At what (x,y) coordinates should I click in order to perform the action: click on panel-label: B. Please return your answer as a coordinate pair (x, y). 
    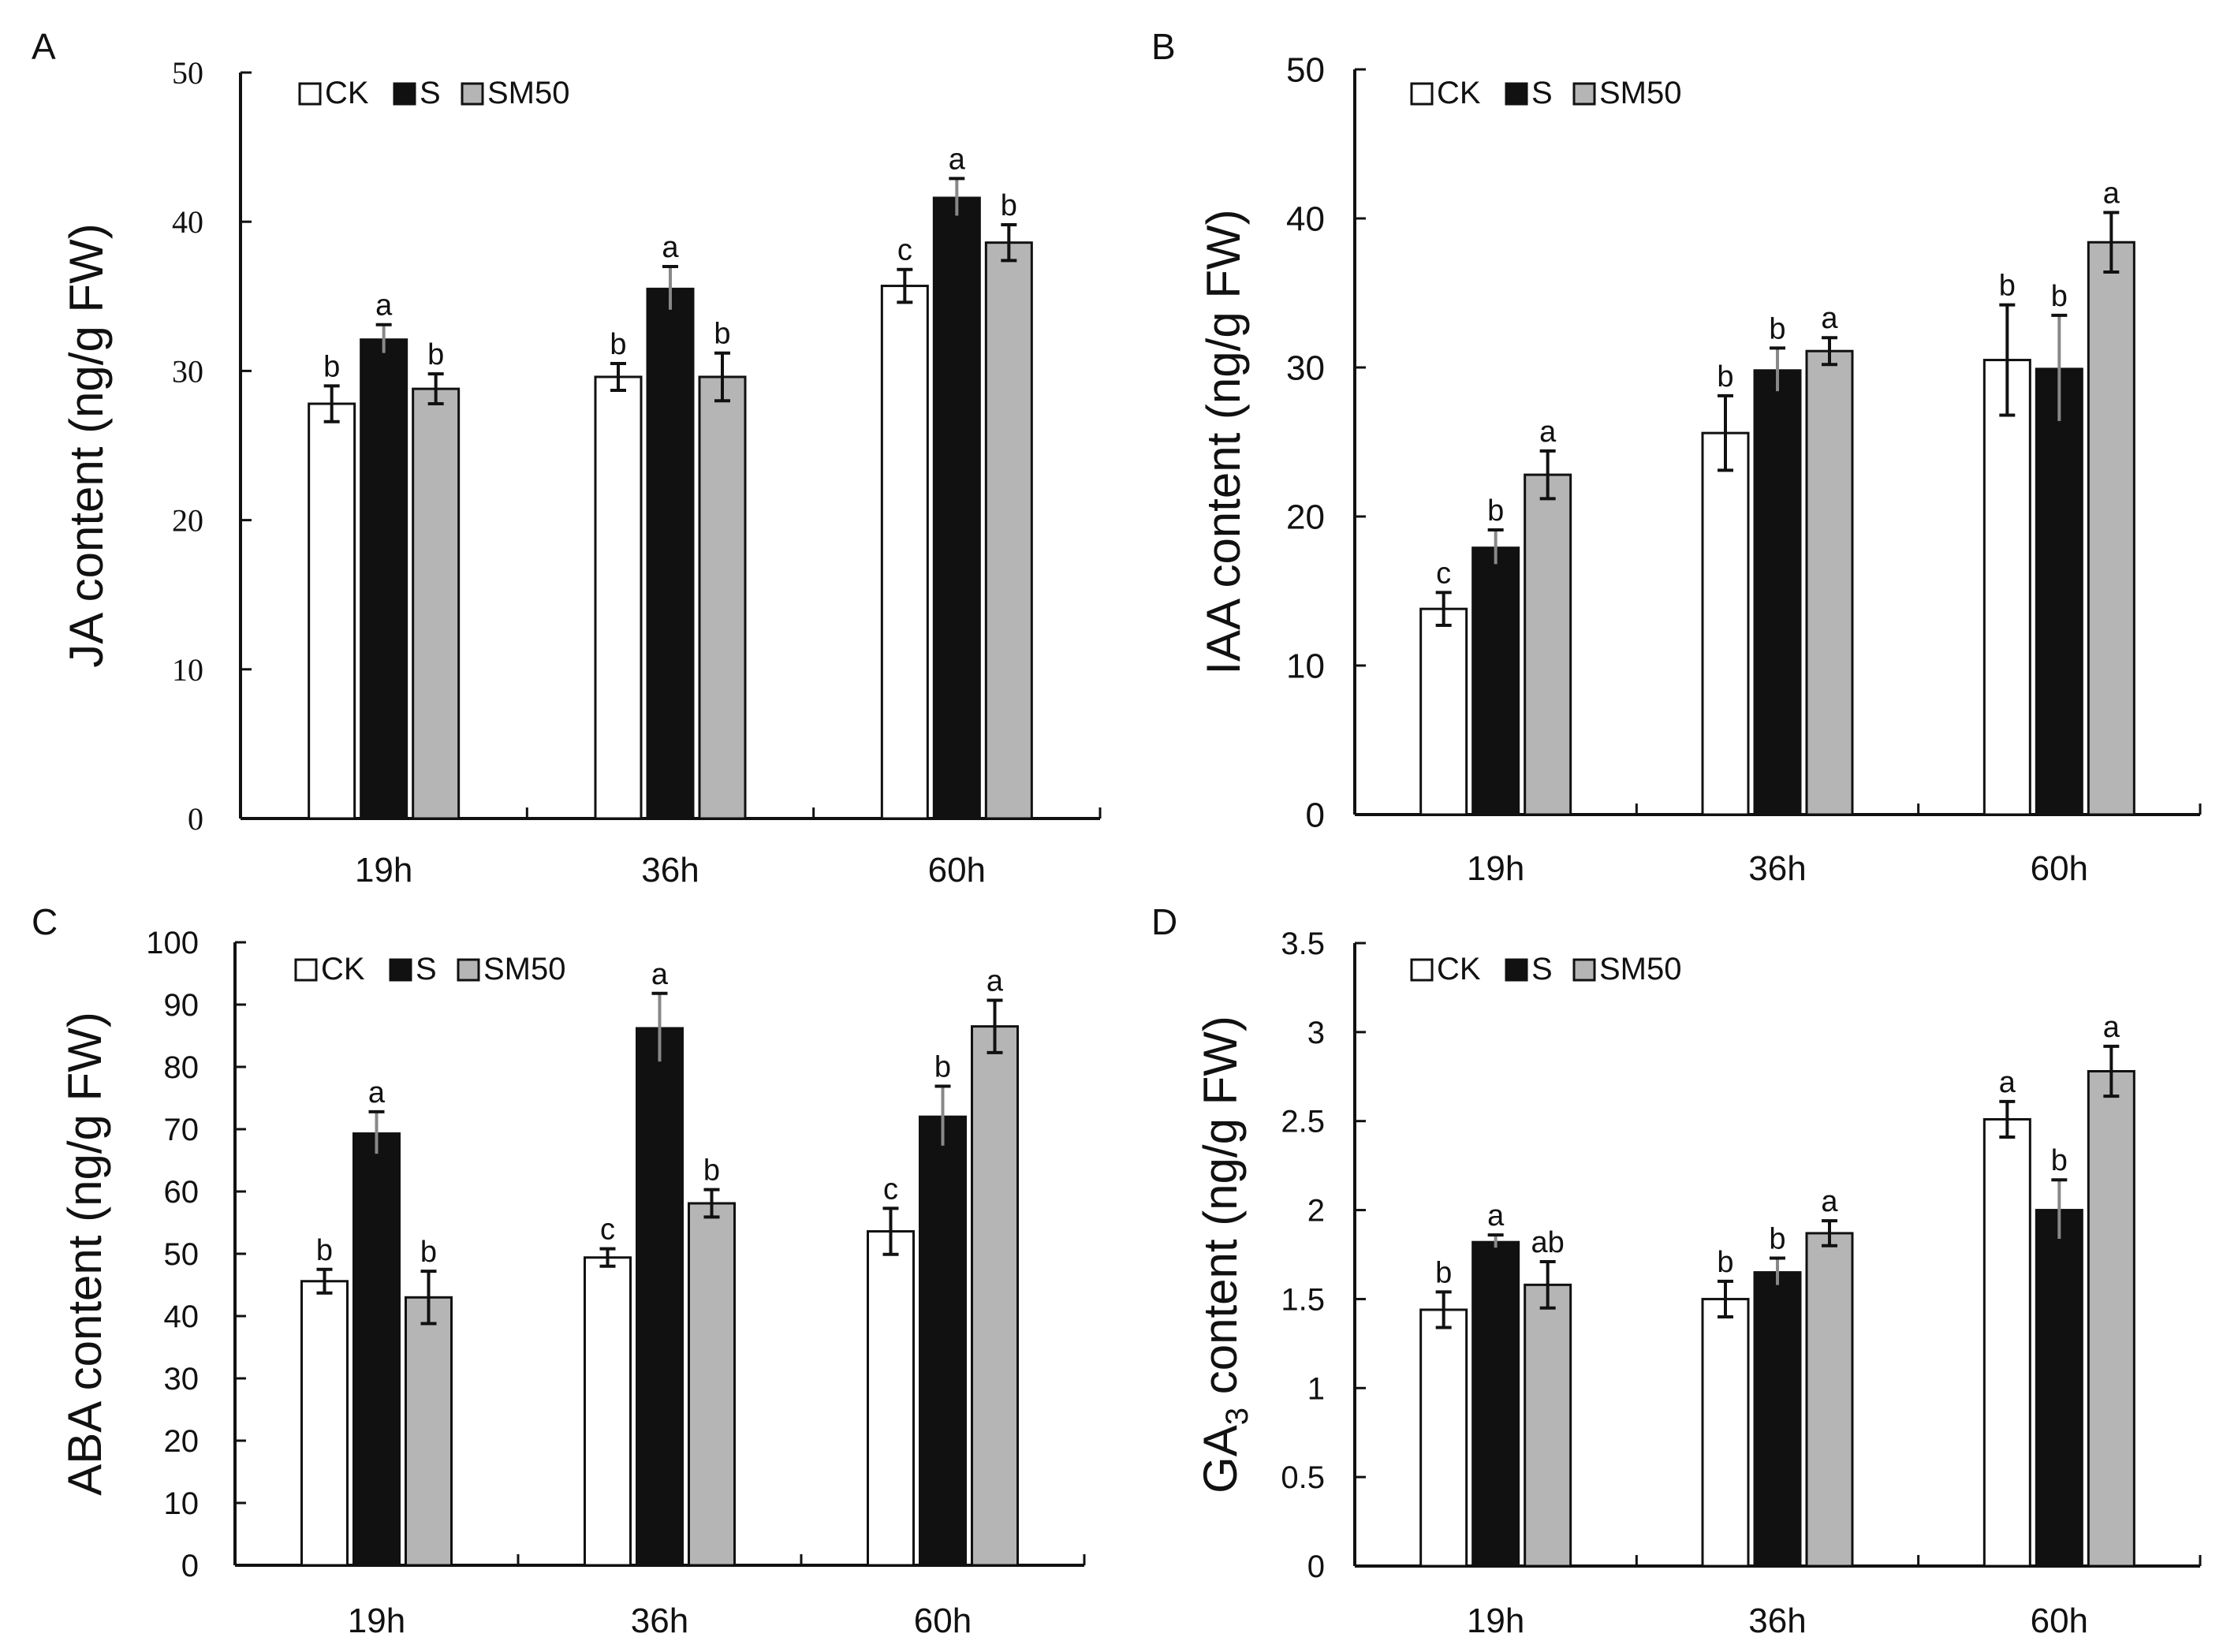
    Looking at the image, I should click on (1163, 46).